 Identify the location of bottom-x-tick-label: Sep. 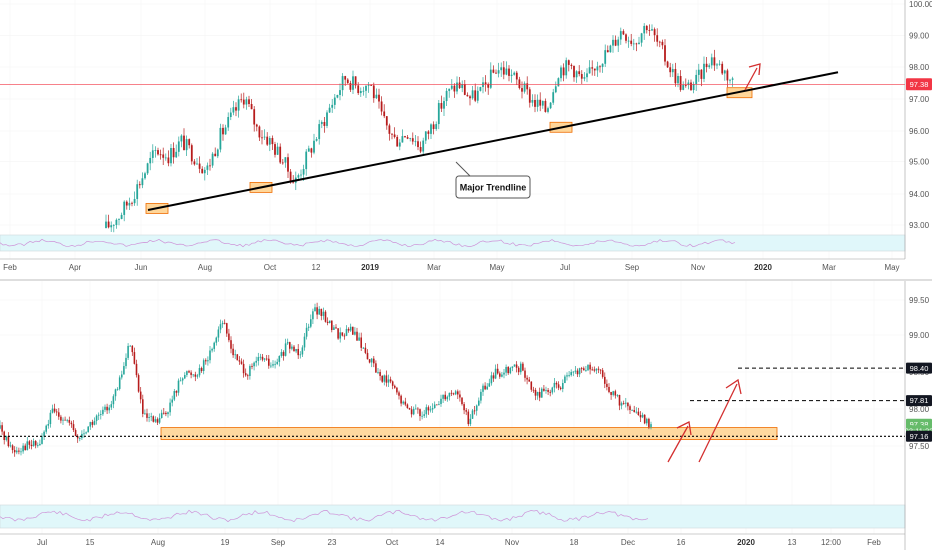
(278, 542).